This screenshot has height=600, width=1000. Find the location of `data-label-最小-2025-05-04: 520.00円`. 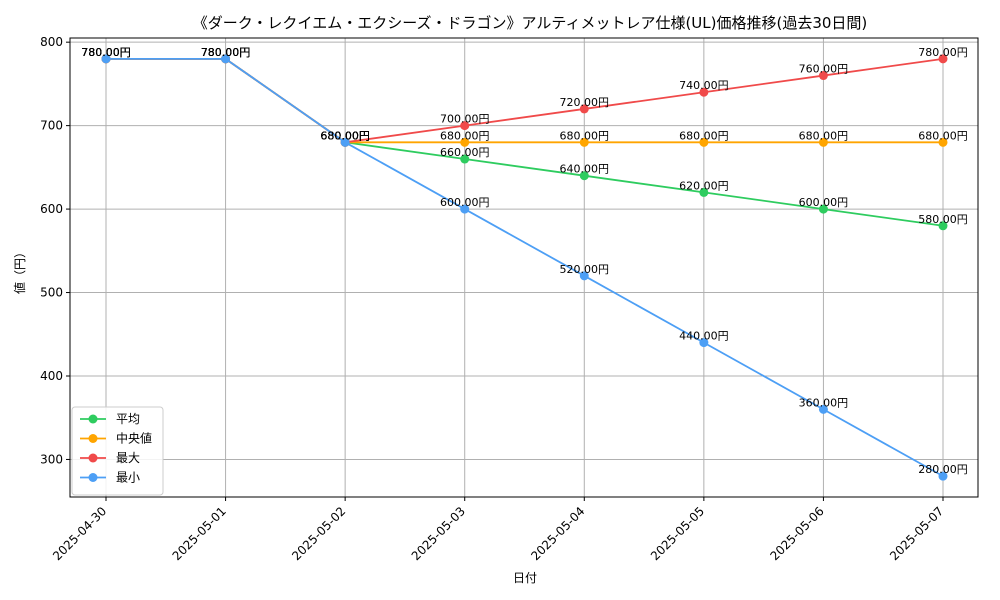

data-label-最小-2025-05-04: 520.00円 is located at coordinates (585, 269).